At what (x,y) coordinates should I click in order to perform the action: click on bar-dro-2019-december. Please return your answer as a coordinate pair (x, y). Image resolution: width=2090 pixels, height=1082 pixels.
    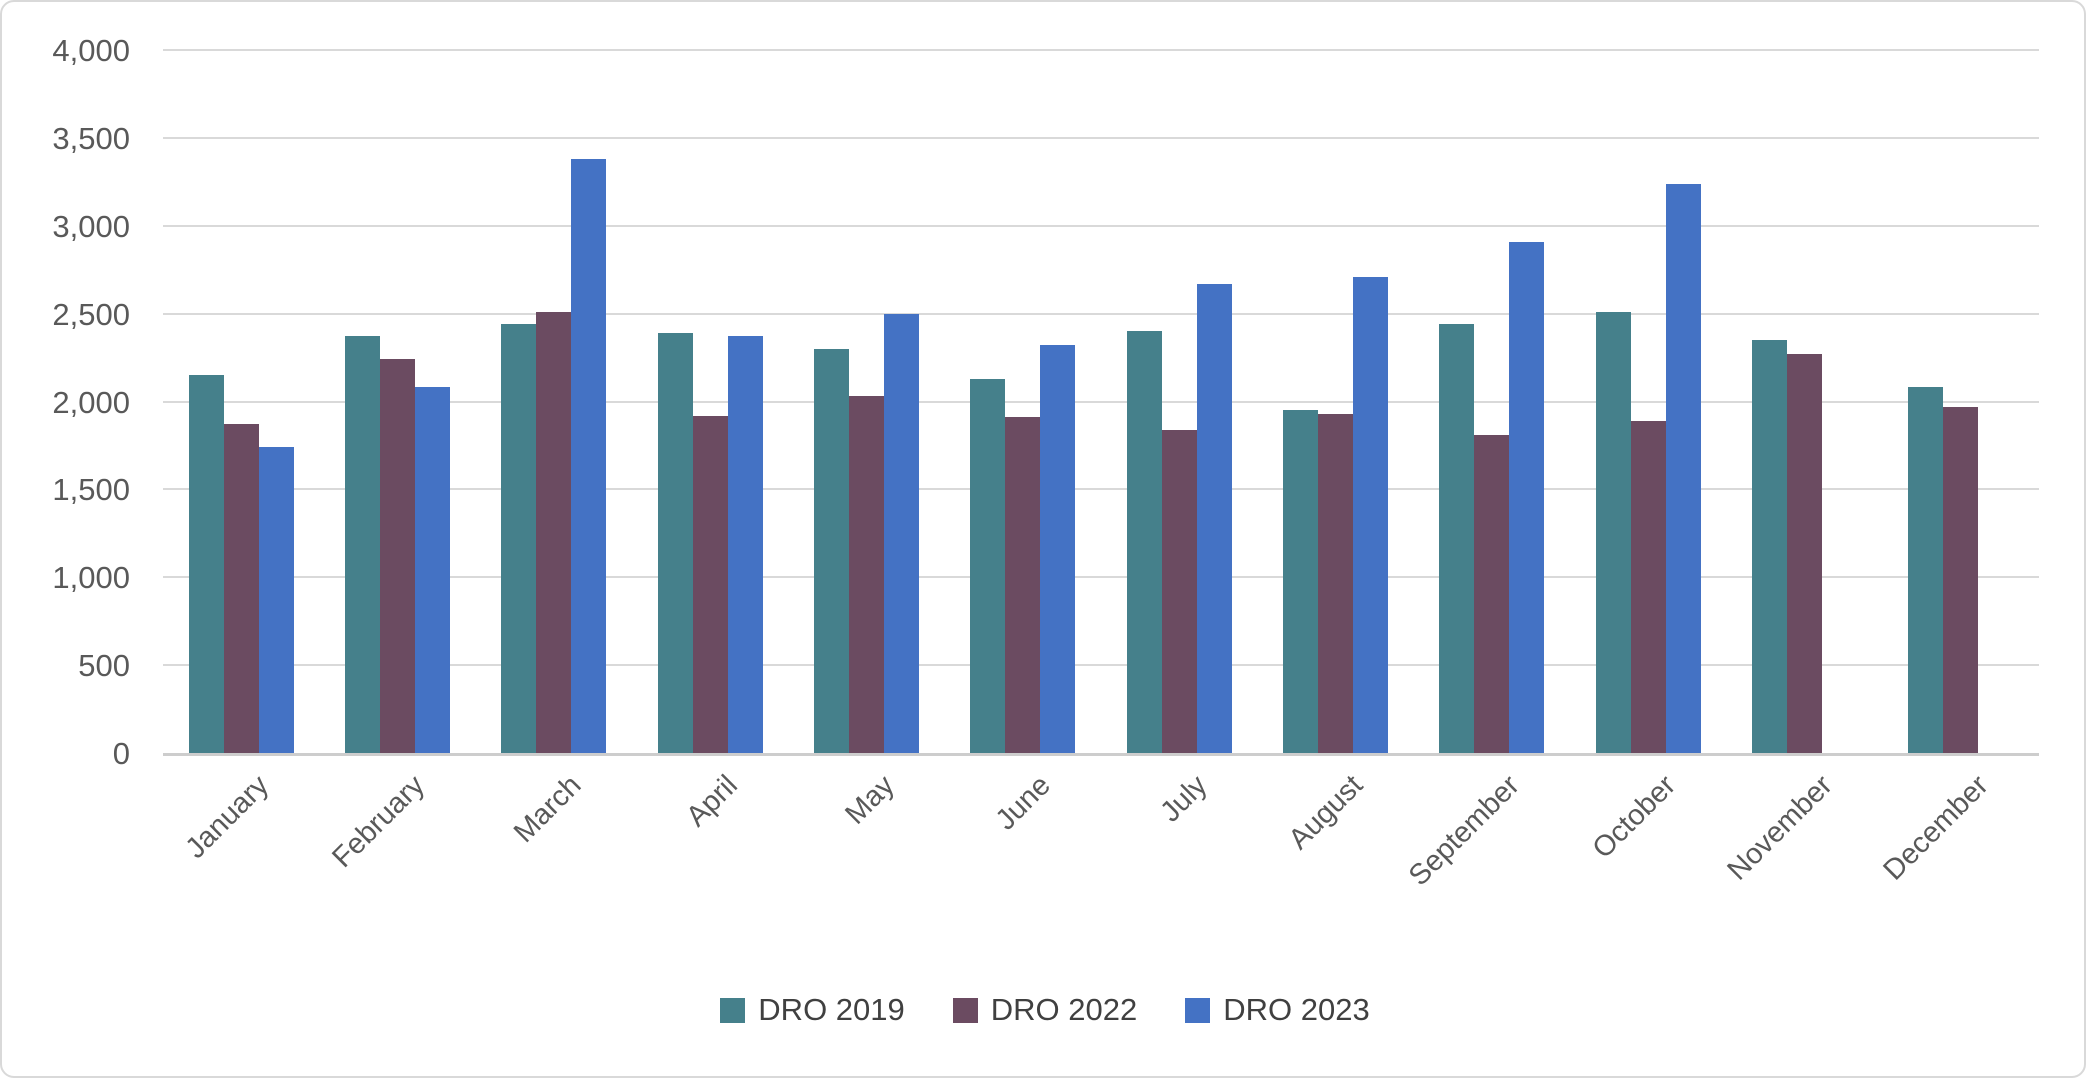
    Looking at the image, I should click on (1926, 570).